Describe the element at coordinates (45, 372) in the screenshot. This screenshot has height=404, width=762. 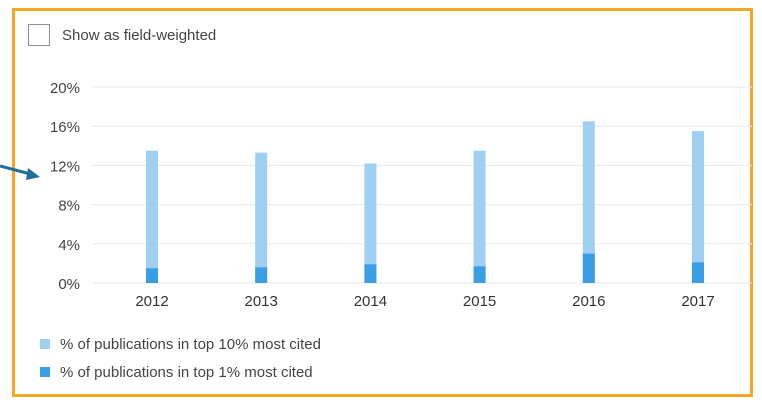
I see `legend-swatch-top1` at that location.